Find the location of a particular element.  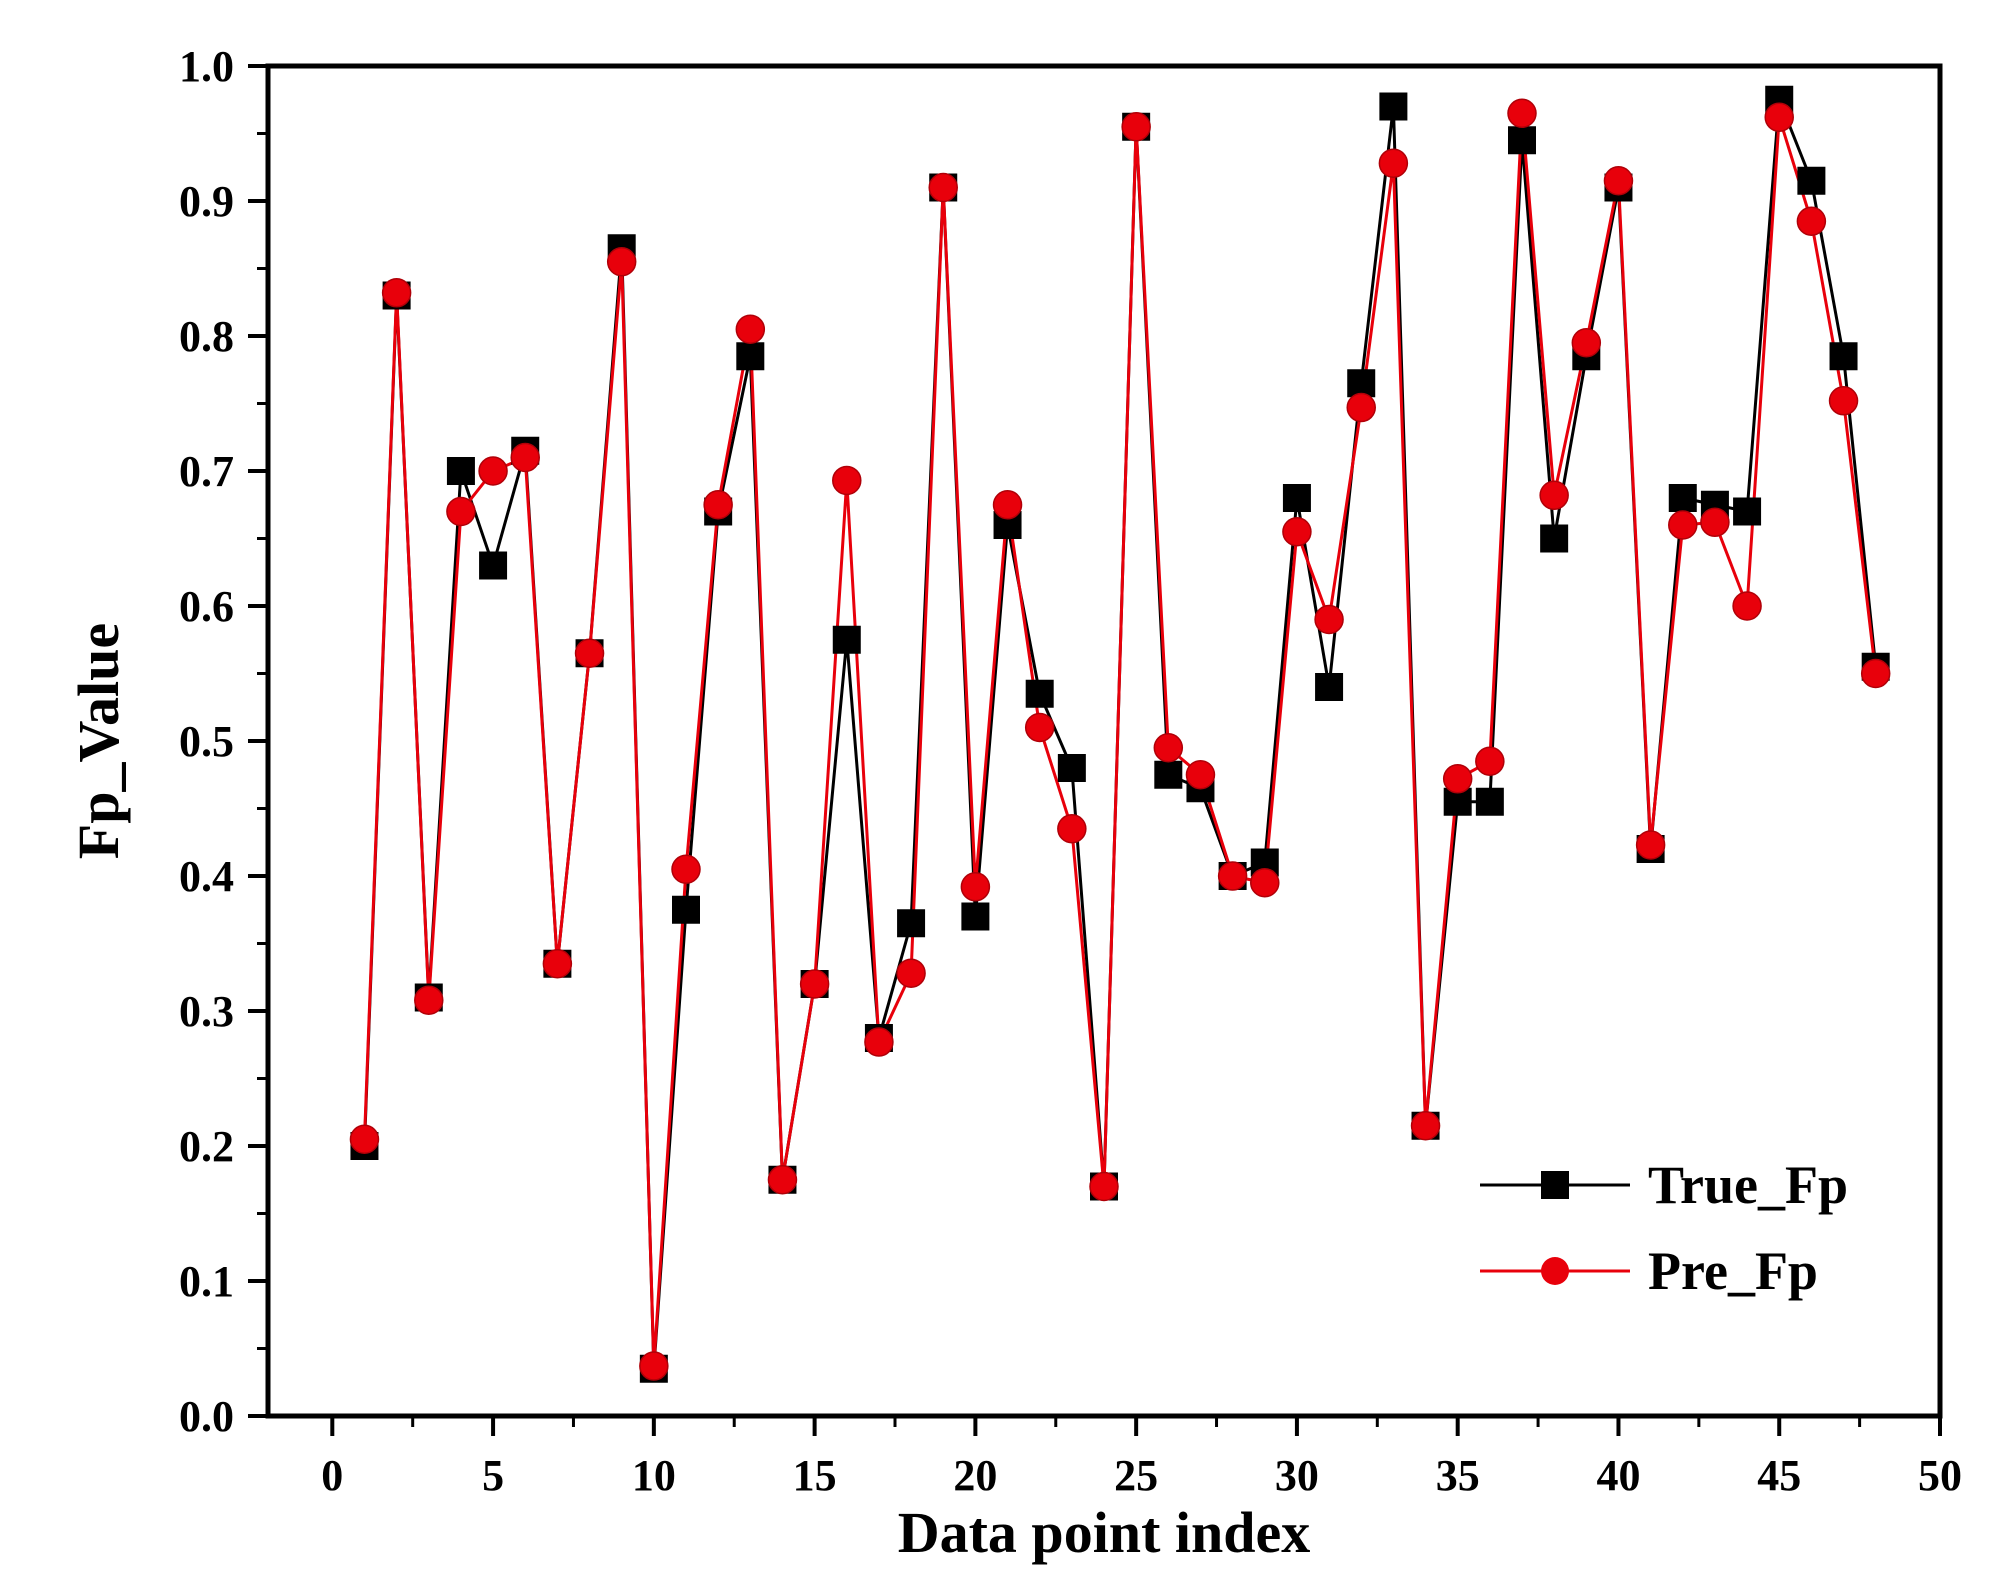

y-axis-title: Fp_Value is located at coordinates (98, 741).